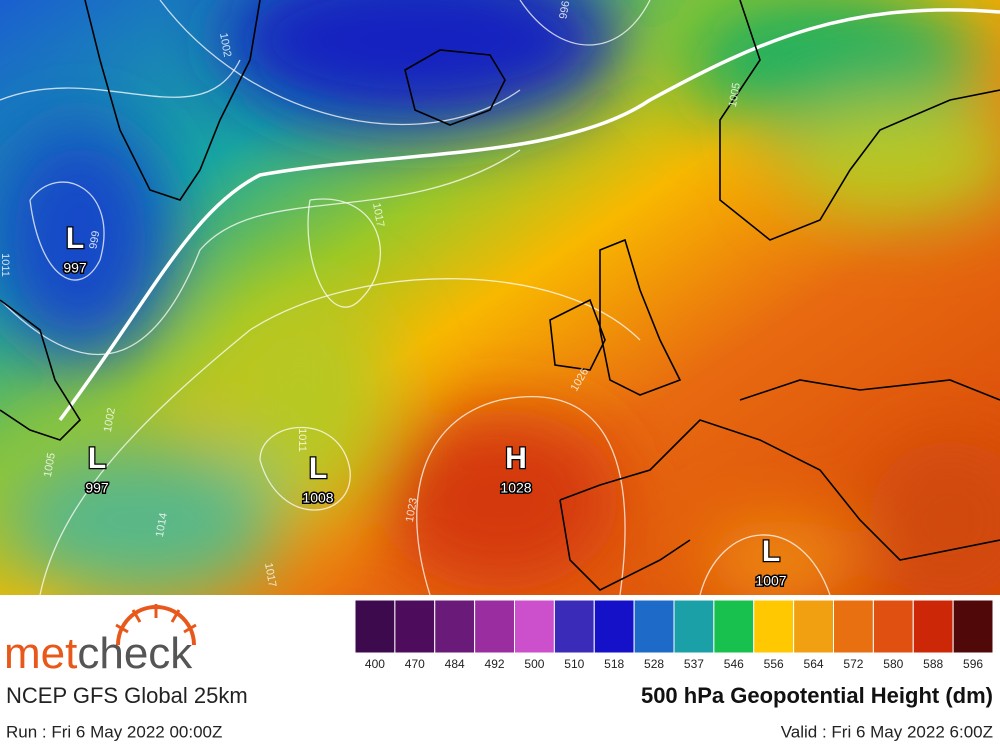  Describe the element at coordinates (893, 664) in the screenshot. I see `legend-label: 580` at that location.